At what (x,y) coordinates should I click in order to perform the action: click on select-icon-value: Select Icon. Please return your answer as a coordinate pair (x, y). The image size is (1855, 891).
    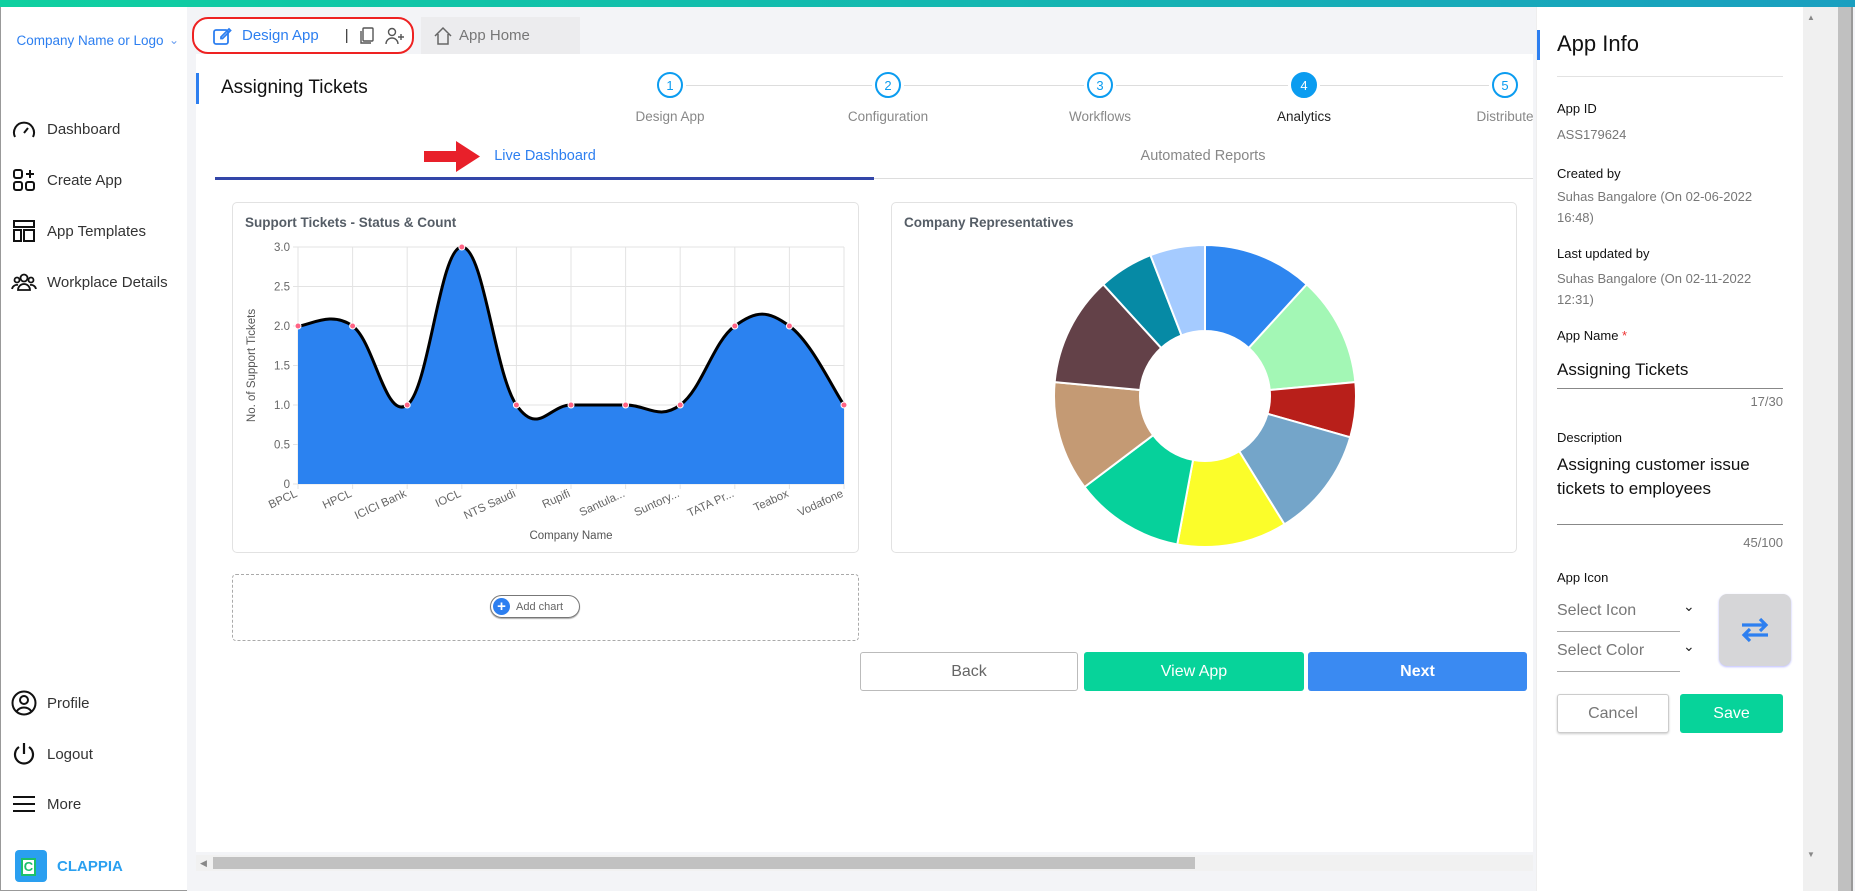
    Looking at the image, I should click on (1597, 610).